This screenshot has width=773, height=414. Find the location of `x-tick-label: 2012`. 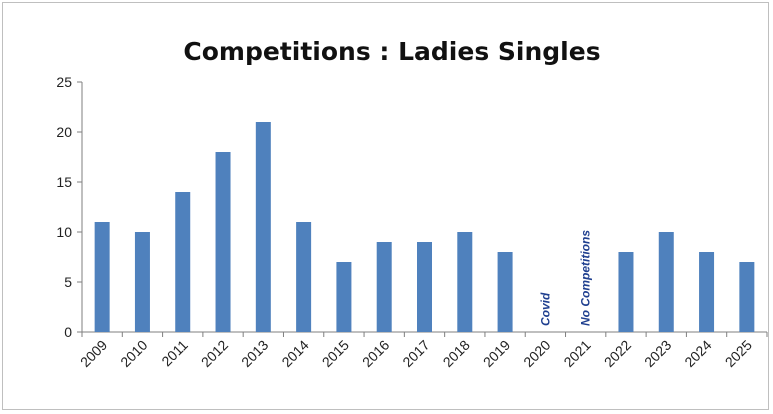

x-tick-label: 2012 is located at coordinates (214, 353).